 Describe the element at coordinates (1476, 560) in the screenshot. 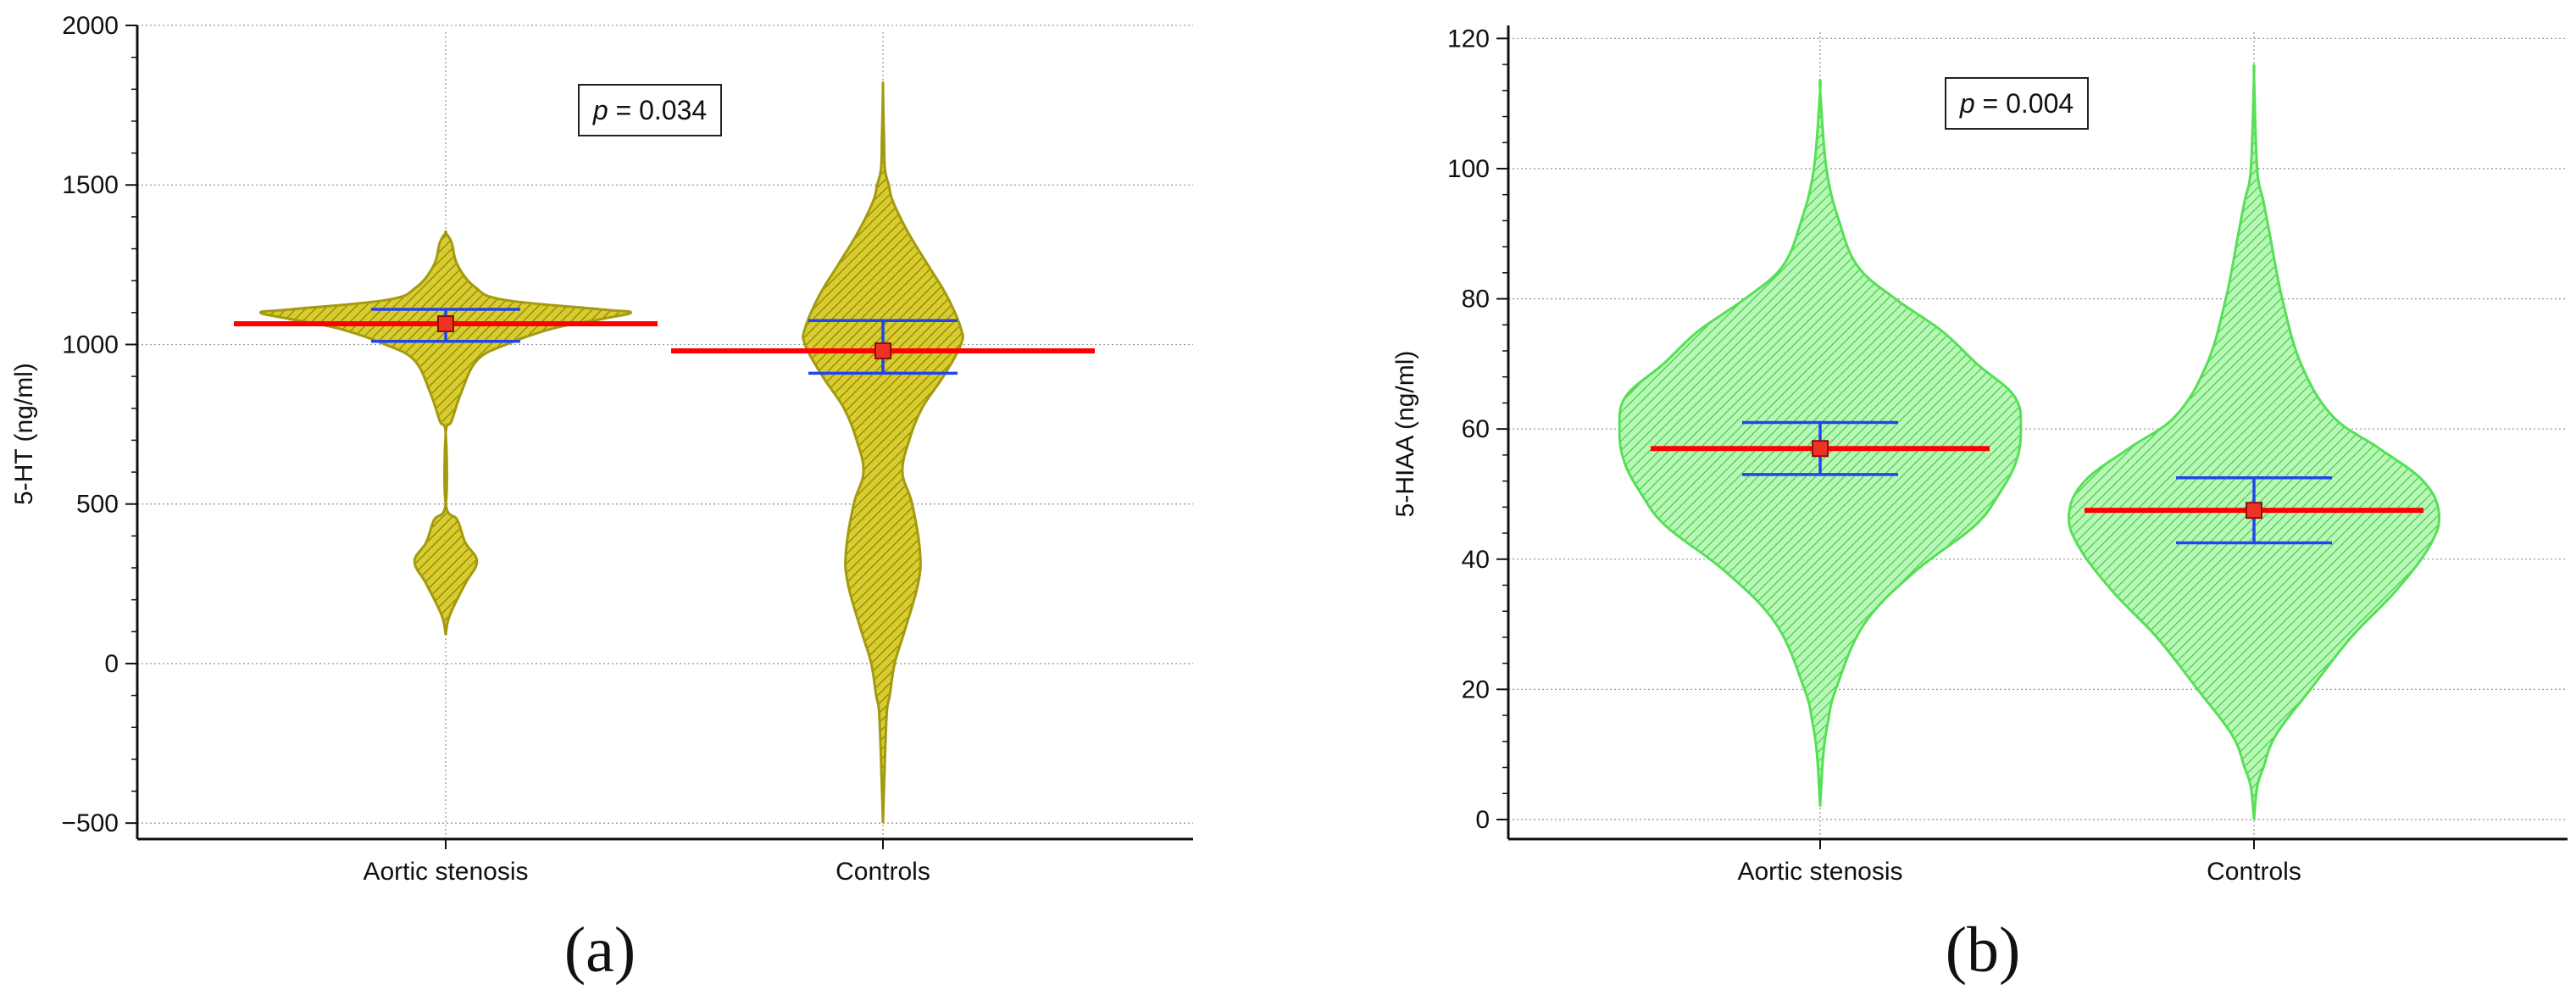

I see `y-tick-label: 40` at that location.